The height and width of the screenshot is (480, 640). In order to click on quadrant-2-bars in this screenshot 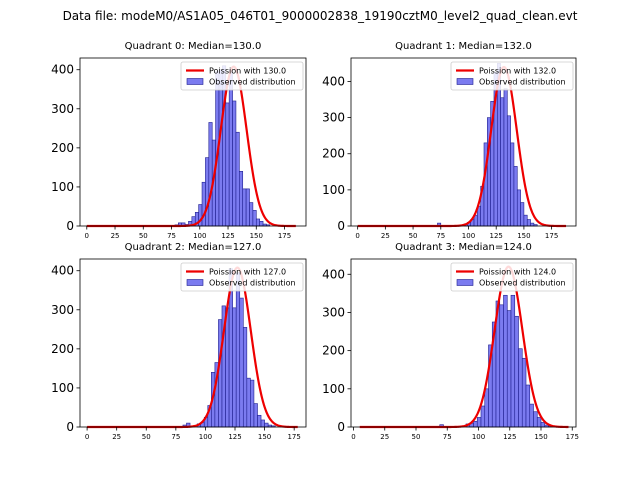, I will do `click(229, 348)`.